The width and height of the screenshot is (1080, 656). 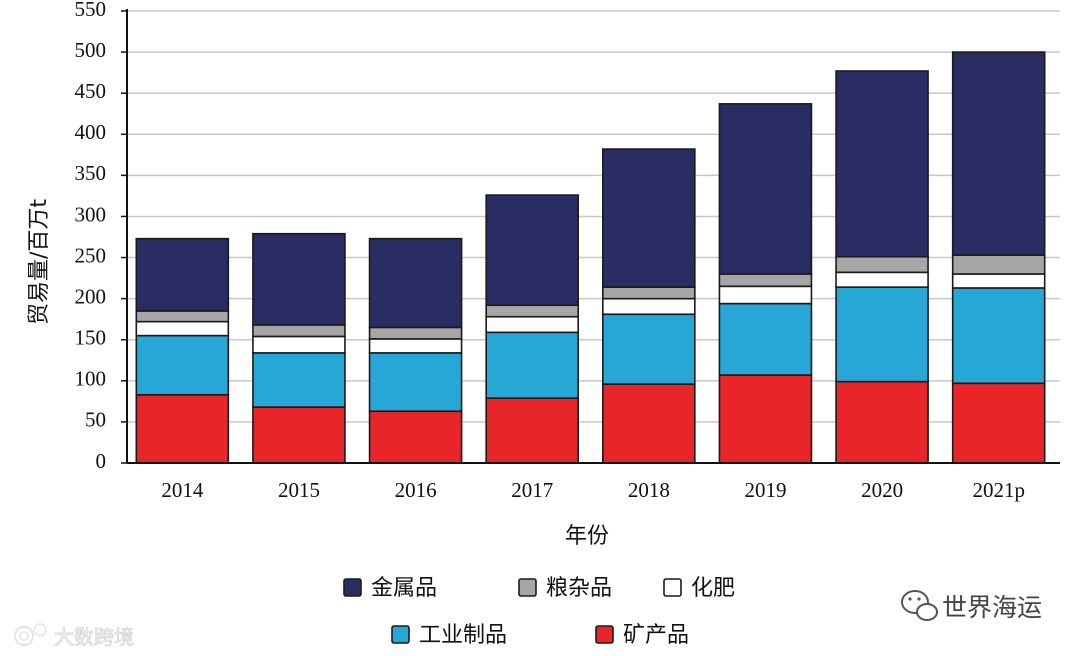 What do you see at coordinates (415, 283) in the screenshot?
I see `bar-segment-2016-金属品` at bounding box center [415, 283].